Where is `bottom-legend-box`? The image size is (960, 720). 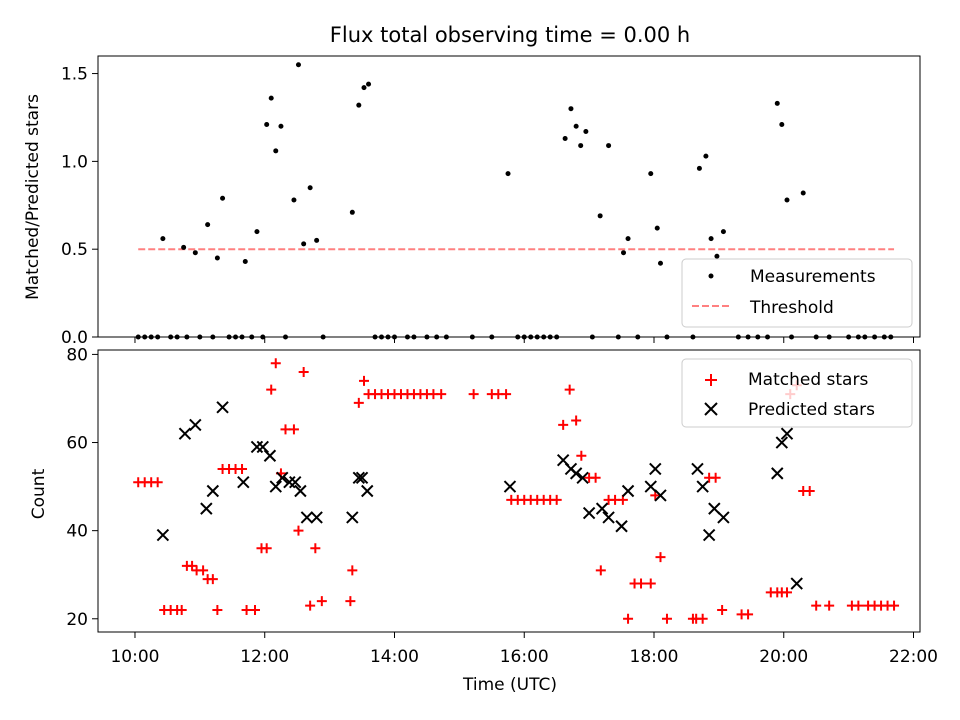
bottom-legend-box is located at coordinates (797, 393).